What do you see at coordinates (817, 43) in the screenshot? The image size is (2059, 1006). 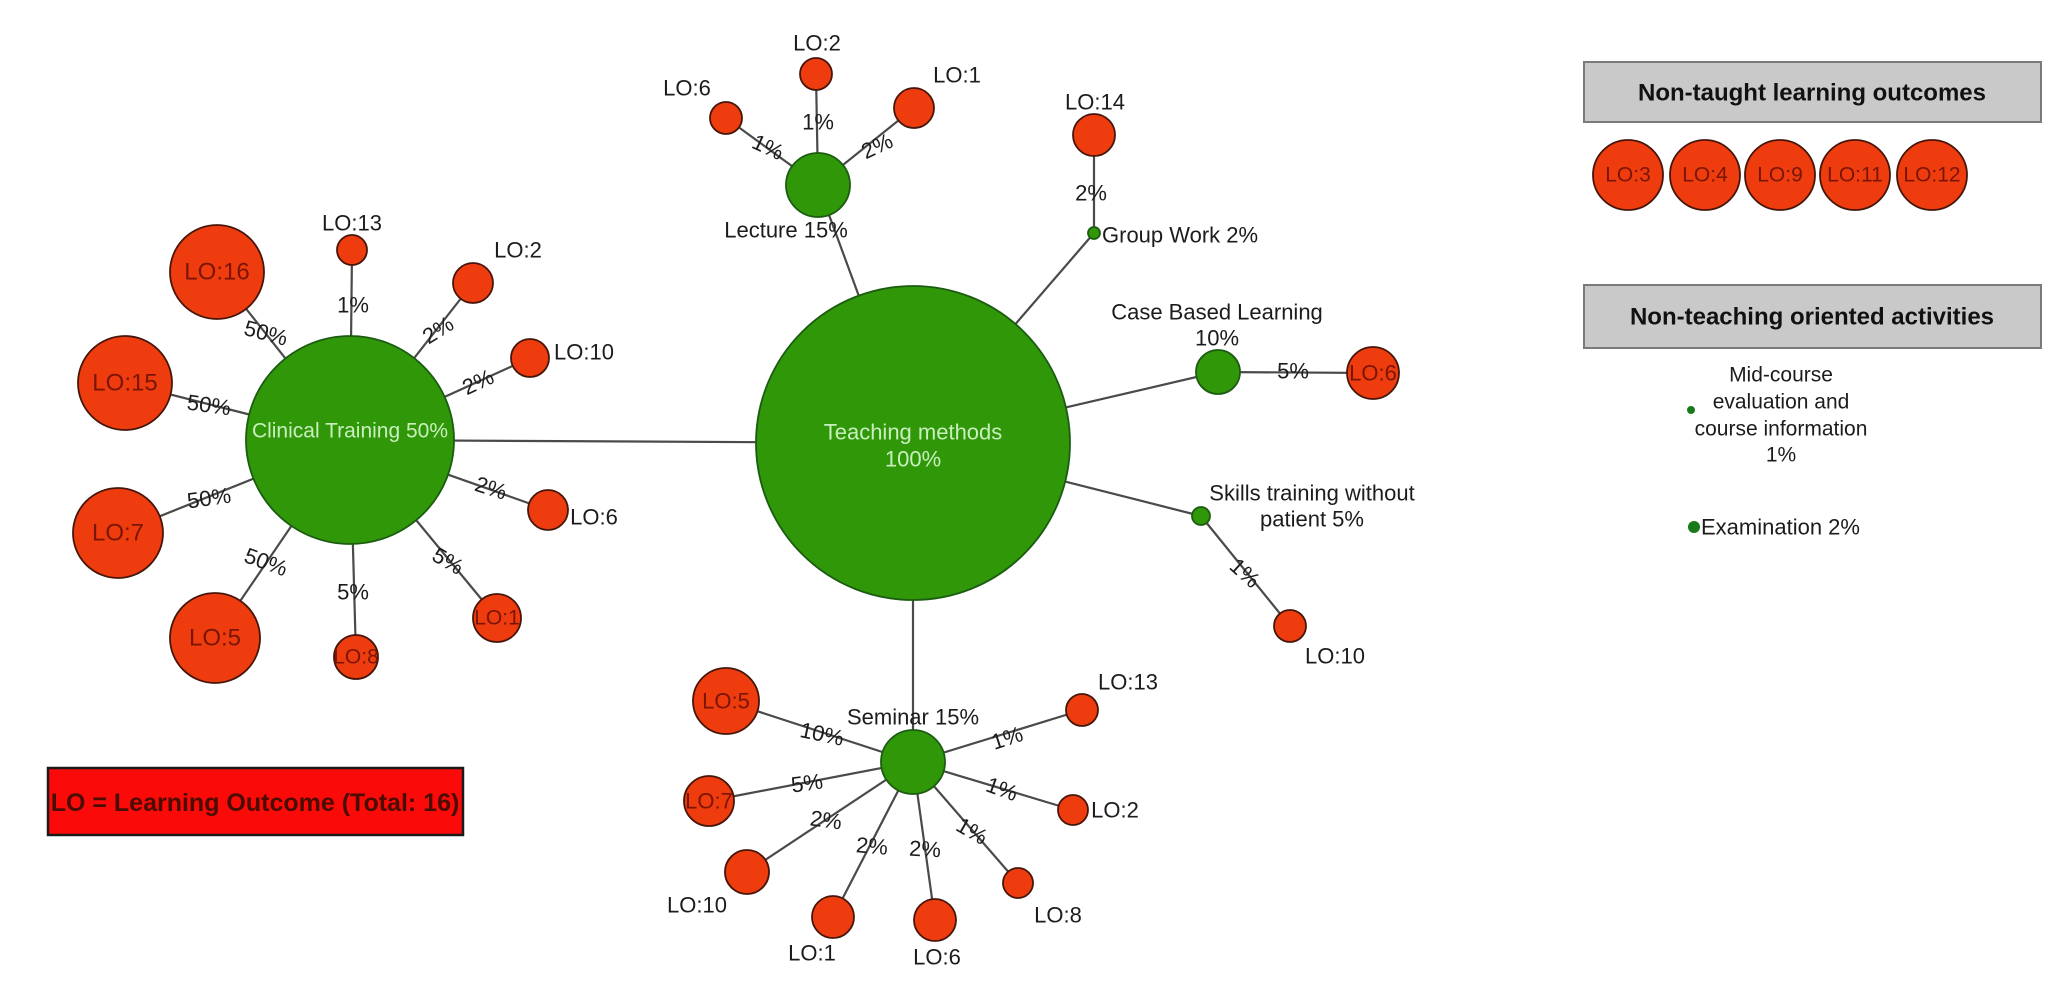 I see `lecture-lo2-label: LO:2` at bounding box center [817, 43].